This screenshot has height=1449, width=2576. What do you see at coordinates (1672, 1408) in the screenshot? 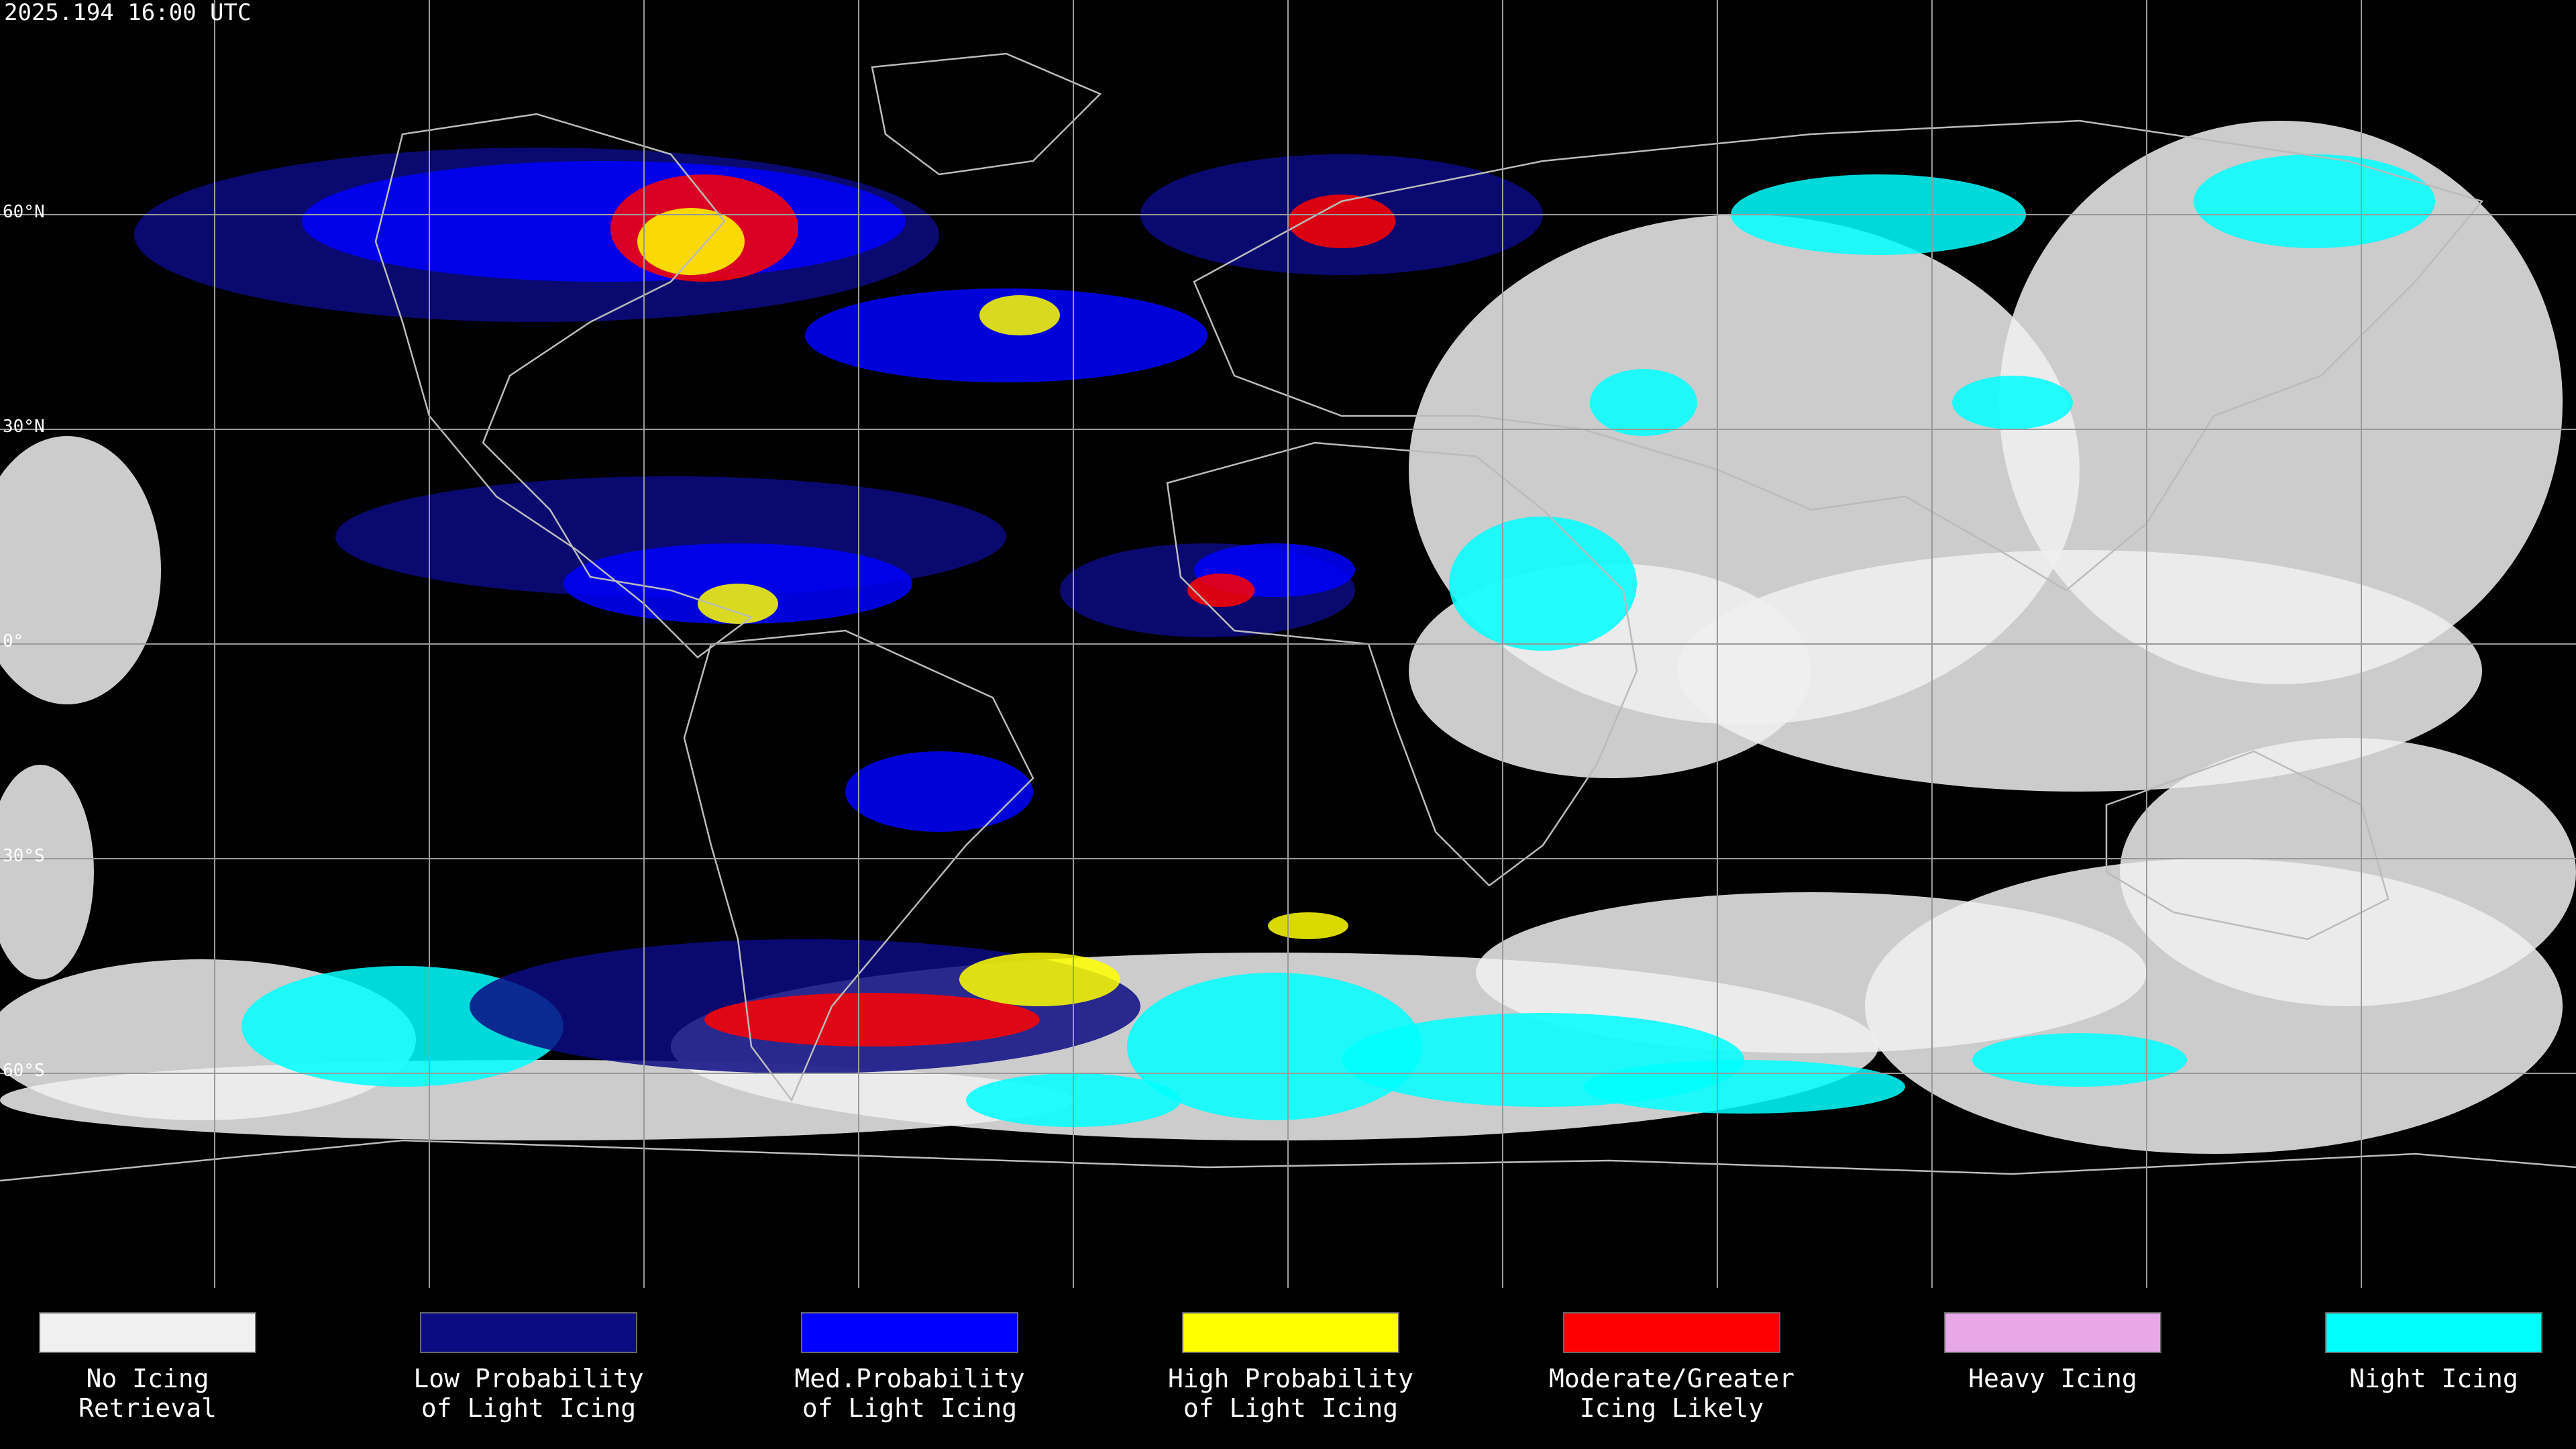
I see `legend-label: Icing Likely` at bounding box center [1672, 1408].